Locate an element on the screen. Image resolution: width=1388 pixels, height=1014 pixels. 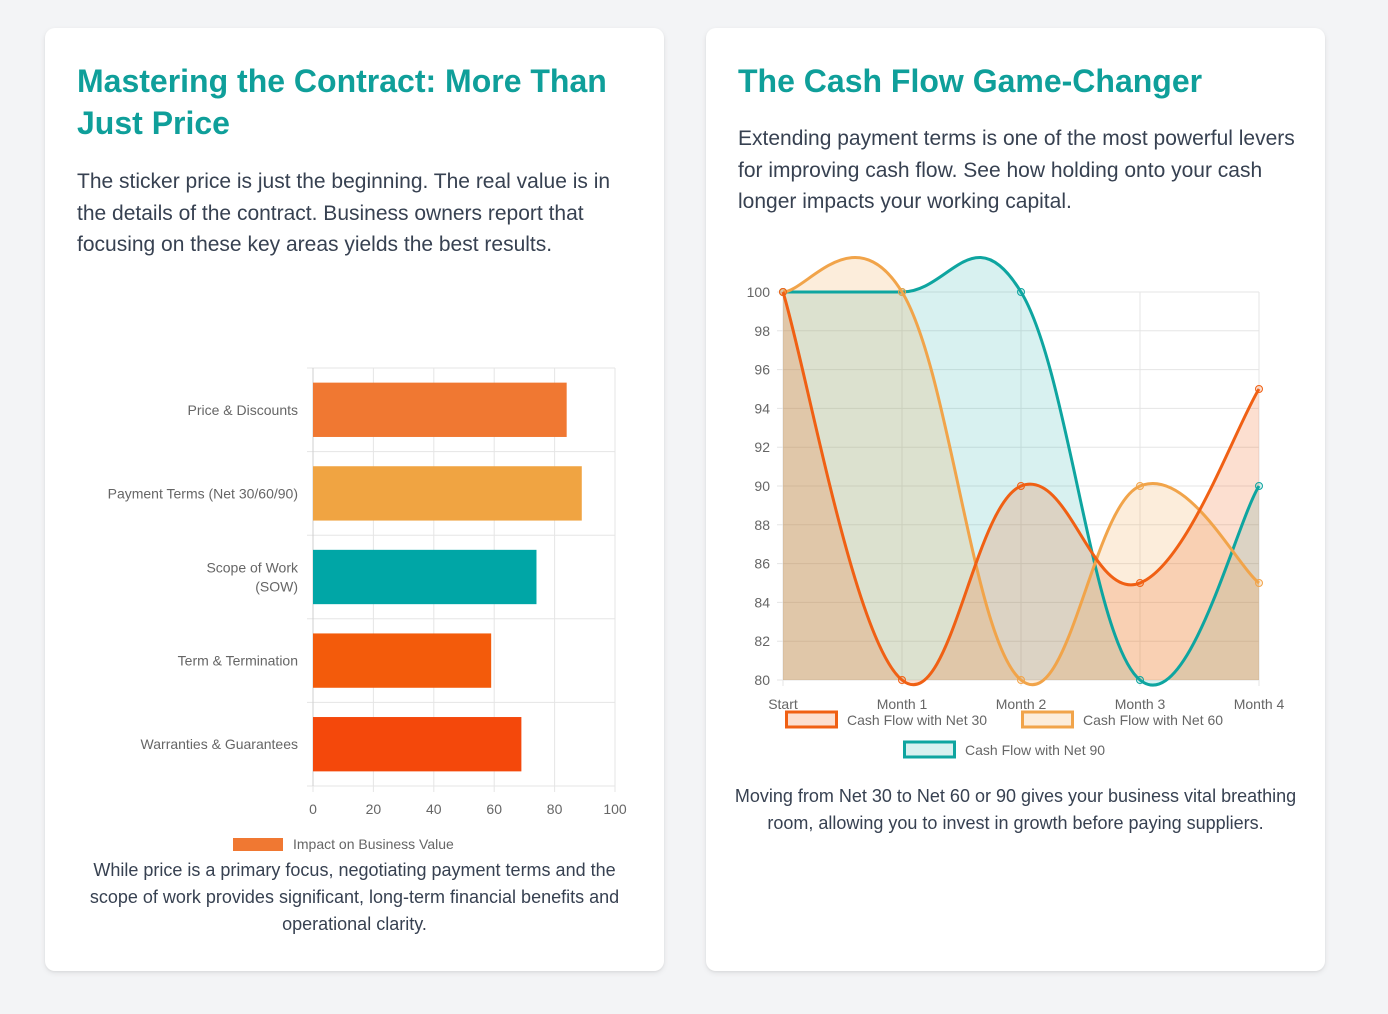
legend-label: Cash Flow with Net 30 is located at coordinates (917, 720).